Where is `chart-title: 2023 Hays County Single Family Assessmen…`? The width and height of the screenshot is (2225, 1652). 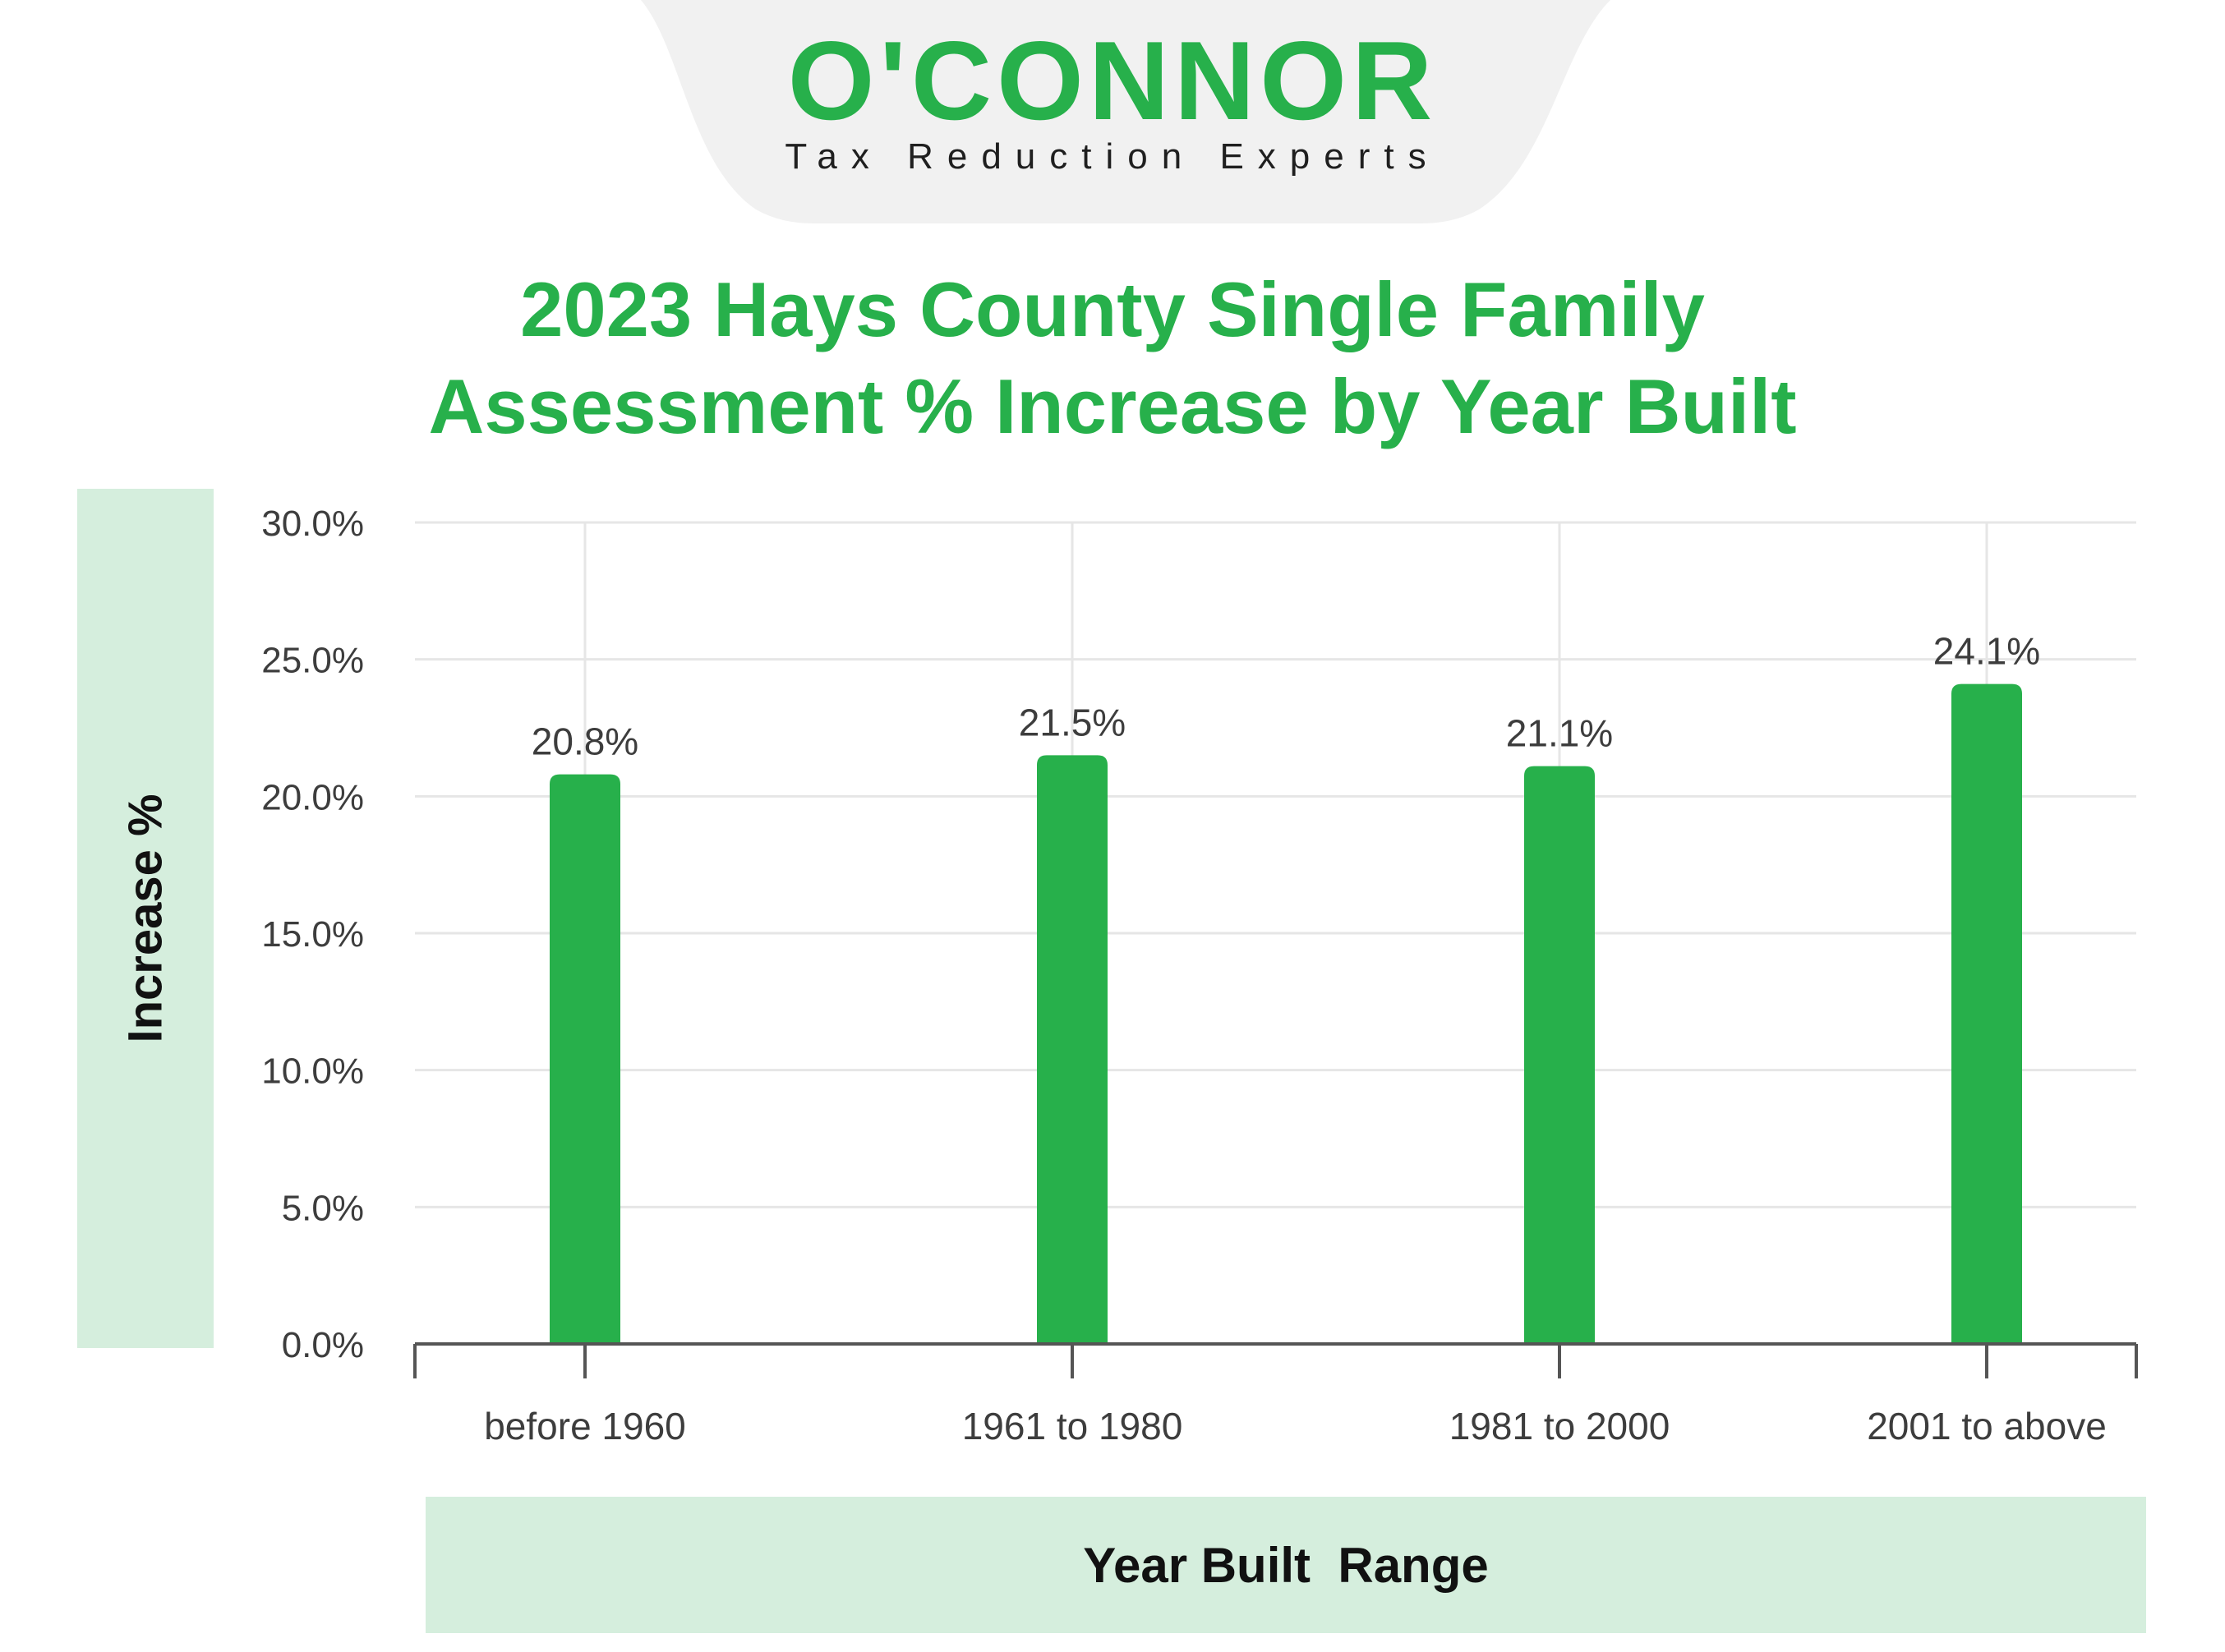 chart-title: 2023 Hays County Single Family Assessmen… is located at coordinates (1112, 358).